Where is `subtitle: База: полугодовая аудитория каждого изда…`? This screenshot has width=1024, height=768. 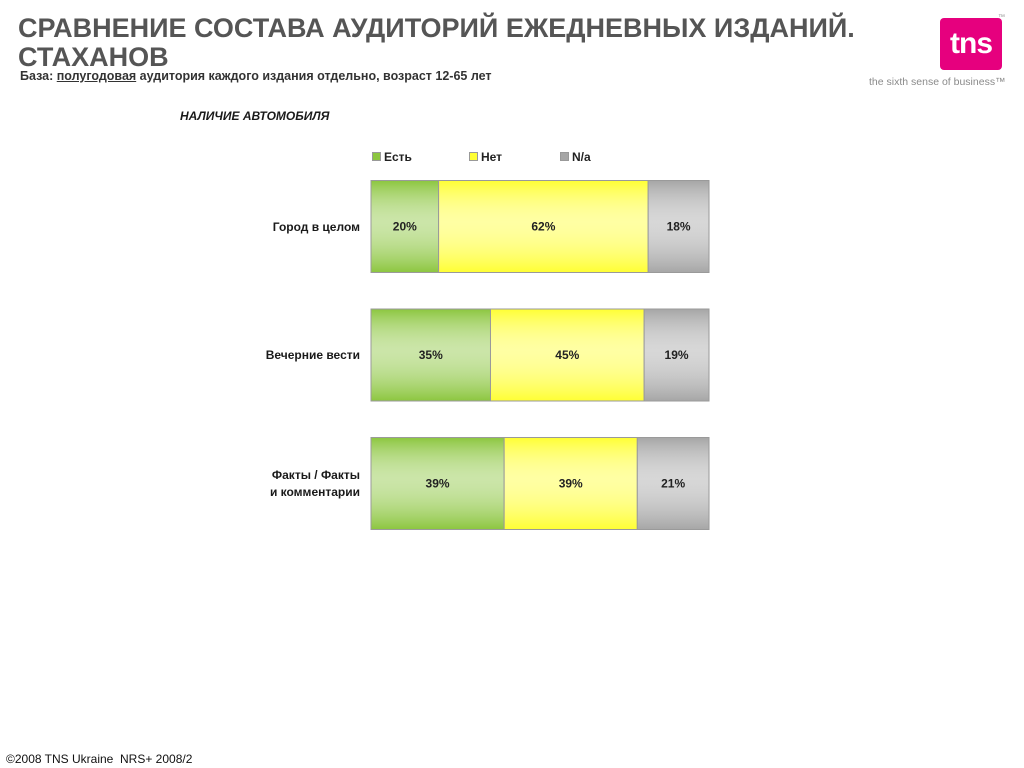 subtitle: База: полугодовая аудитория каждого изда… is located at coordinates (256, 76).